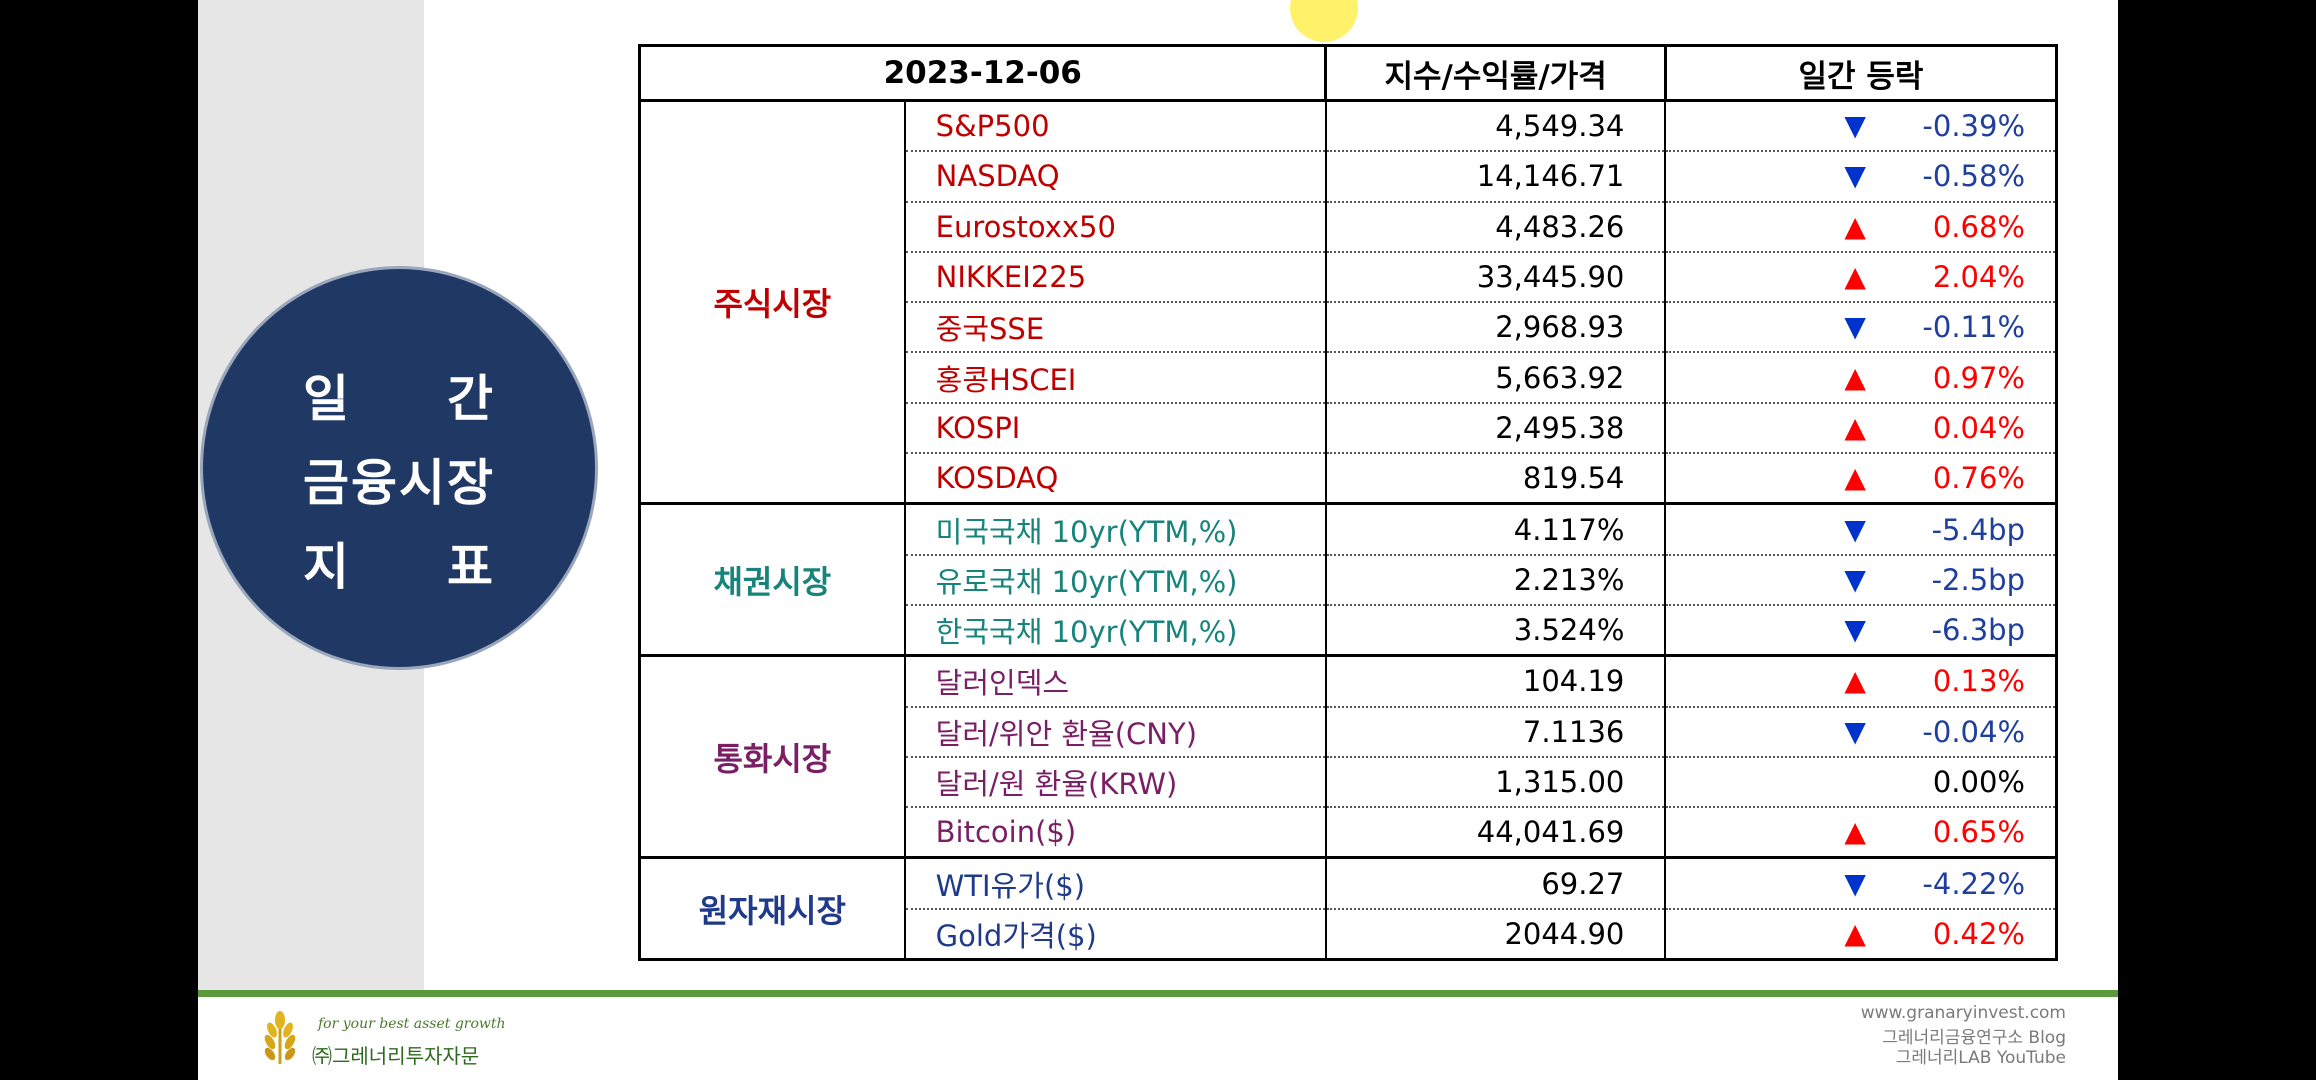  I want to click on title-line-1: 일 간, so click(399, 395).